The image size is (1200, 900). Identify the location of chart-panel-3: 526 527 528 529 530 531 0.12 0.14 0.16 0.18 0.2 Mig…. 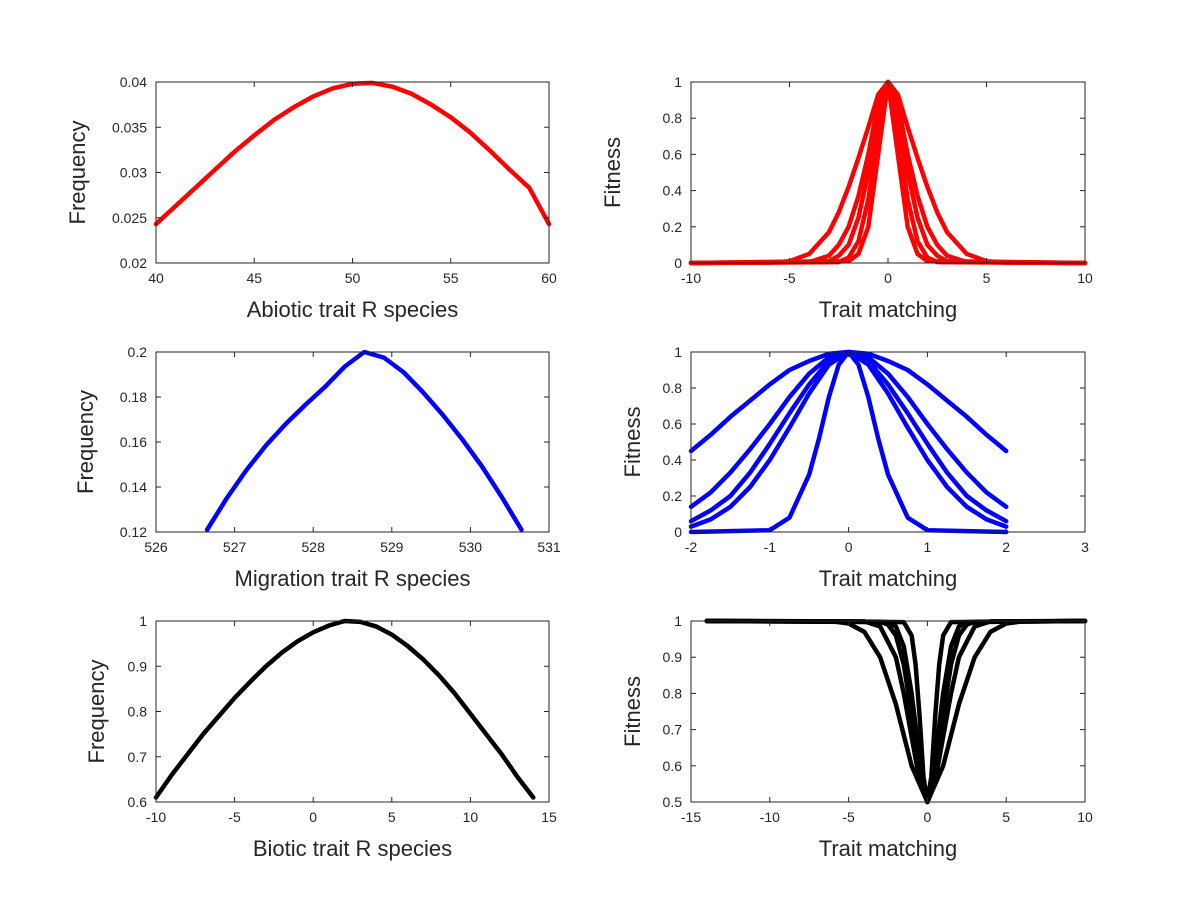
(317, 467).